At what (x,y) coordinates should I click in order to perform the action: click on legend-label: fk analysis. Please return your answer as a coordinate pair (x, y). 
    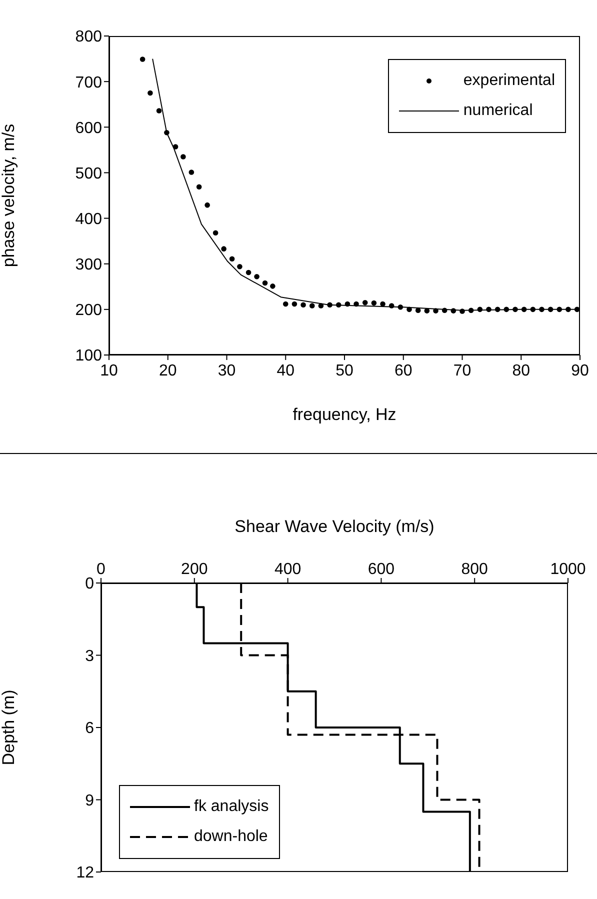
    Looking at the image, I should click on (231, 807).